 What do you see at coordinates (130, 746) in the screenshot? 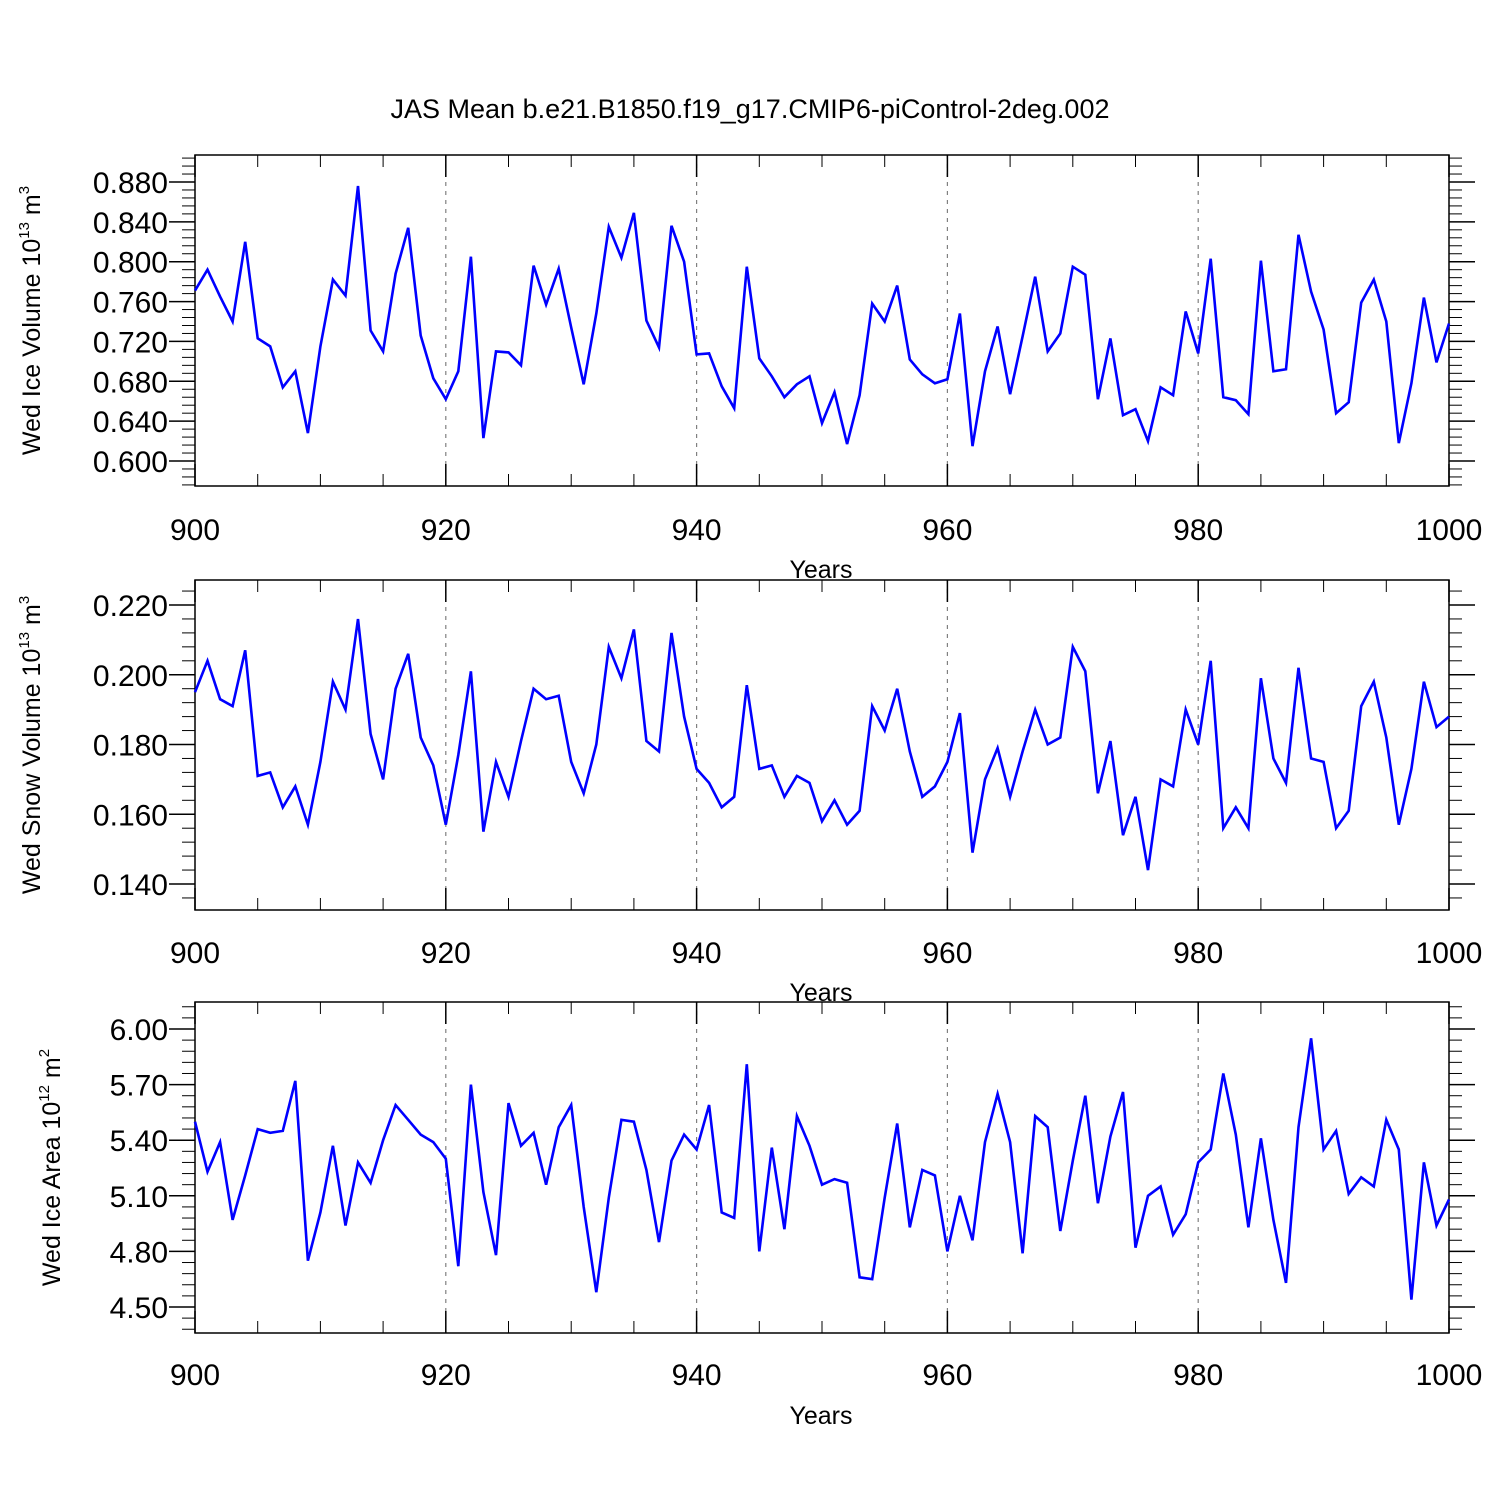
I see `y-tick-label: 0.180` at bounding box center [130, 746].